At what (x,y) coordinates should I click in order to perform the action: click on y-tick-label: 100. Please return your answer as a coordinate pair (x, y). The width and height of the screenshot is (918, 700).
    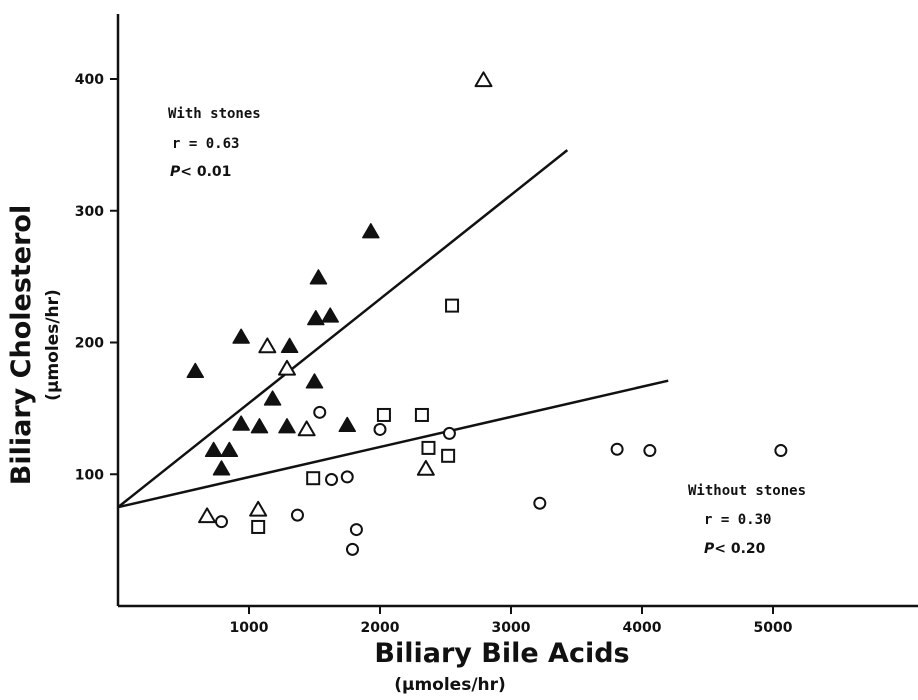
    Looking at the image, I should click on (89, 475).